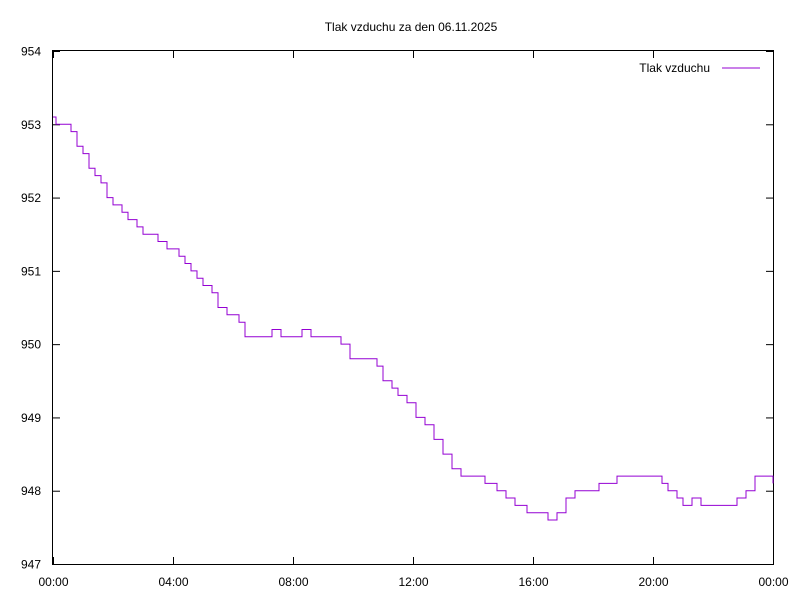 The image size is (800, 600). I want to click on y-tick-label: 953, so click(31, 125).